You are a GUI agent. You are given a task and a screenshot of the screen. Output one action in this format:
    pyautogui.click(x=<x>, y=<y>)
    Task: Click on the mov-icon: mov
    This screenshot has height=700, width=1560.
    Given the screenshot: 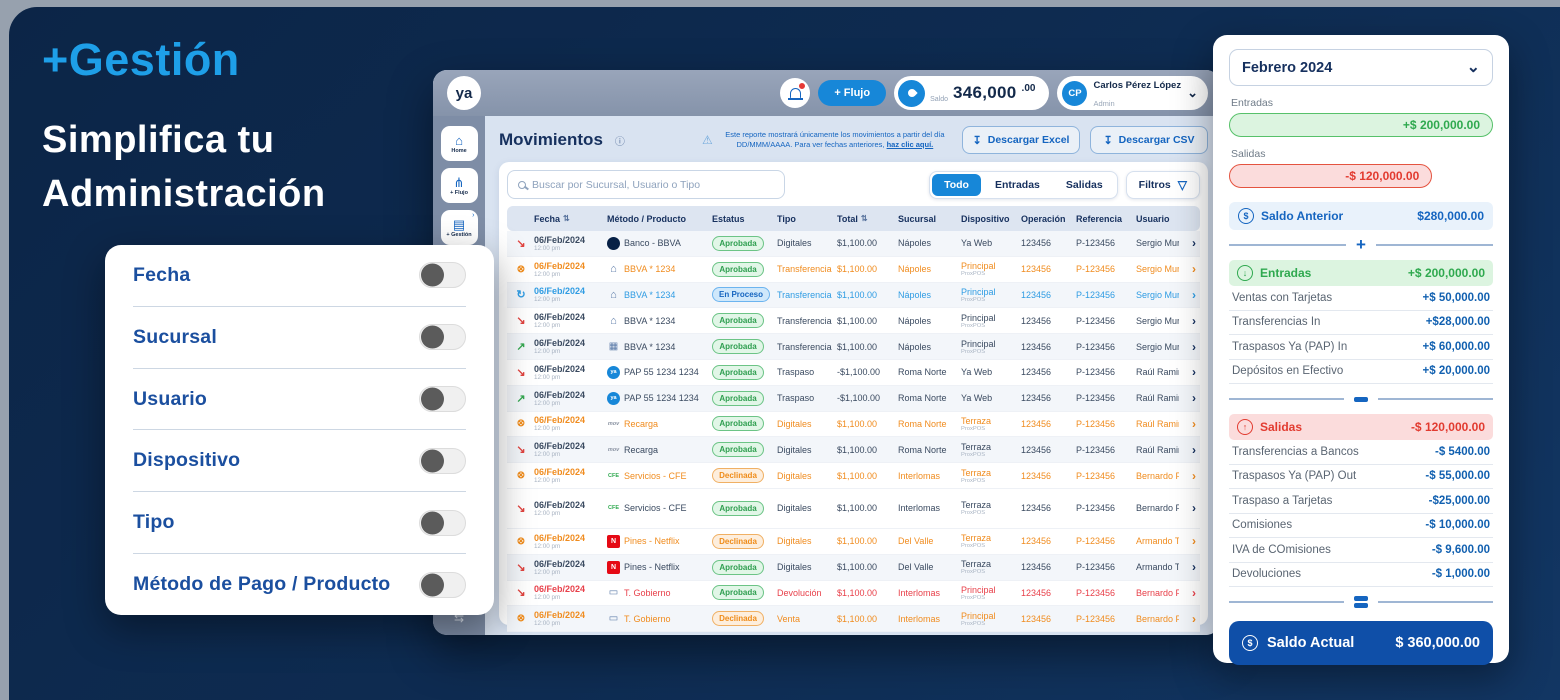 What is the action you would take?
    pyautogui.click(x=613, y=449)
    